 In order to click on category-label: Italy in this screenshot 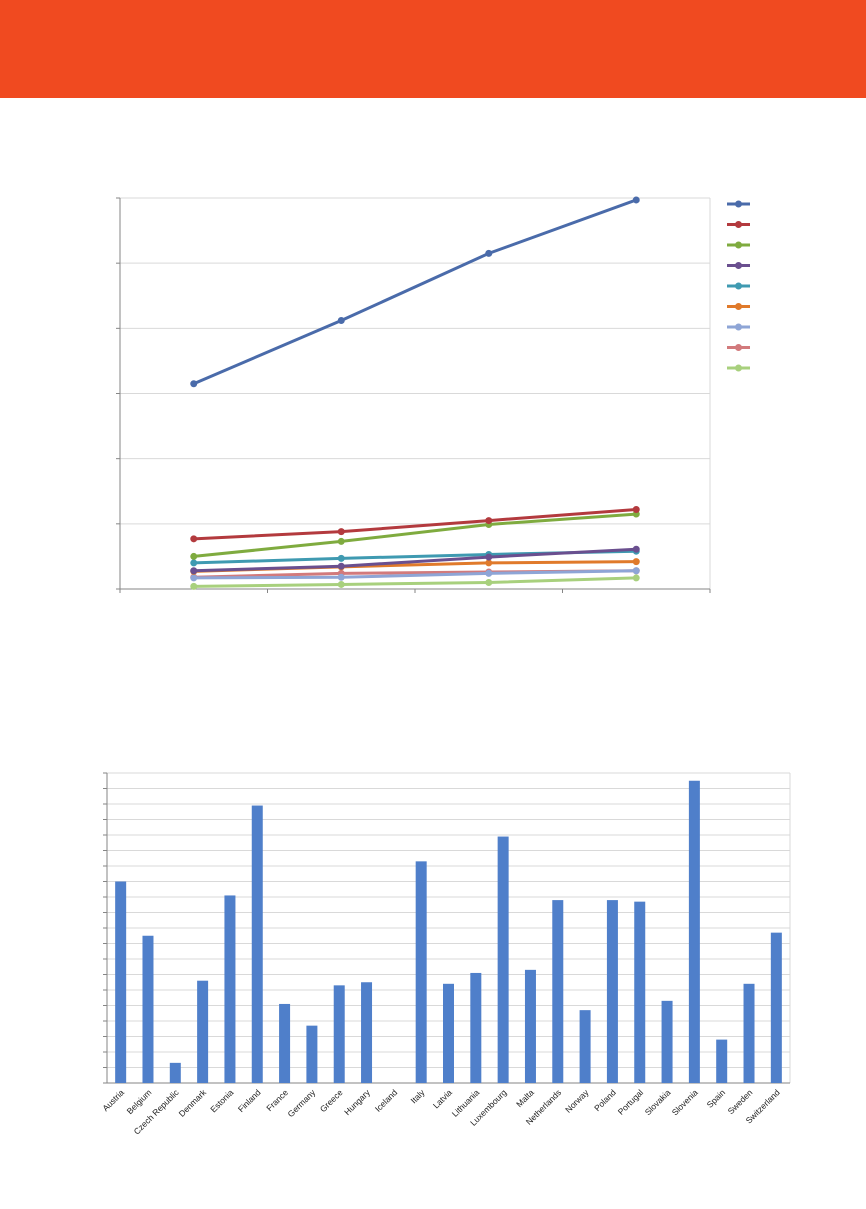, I will do `click(417, 1096)`.